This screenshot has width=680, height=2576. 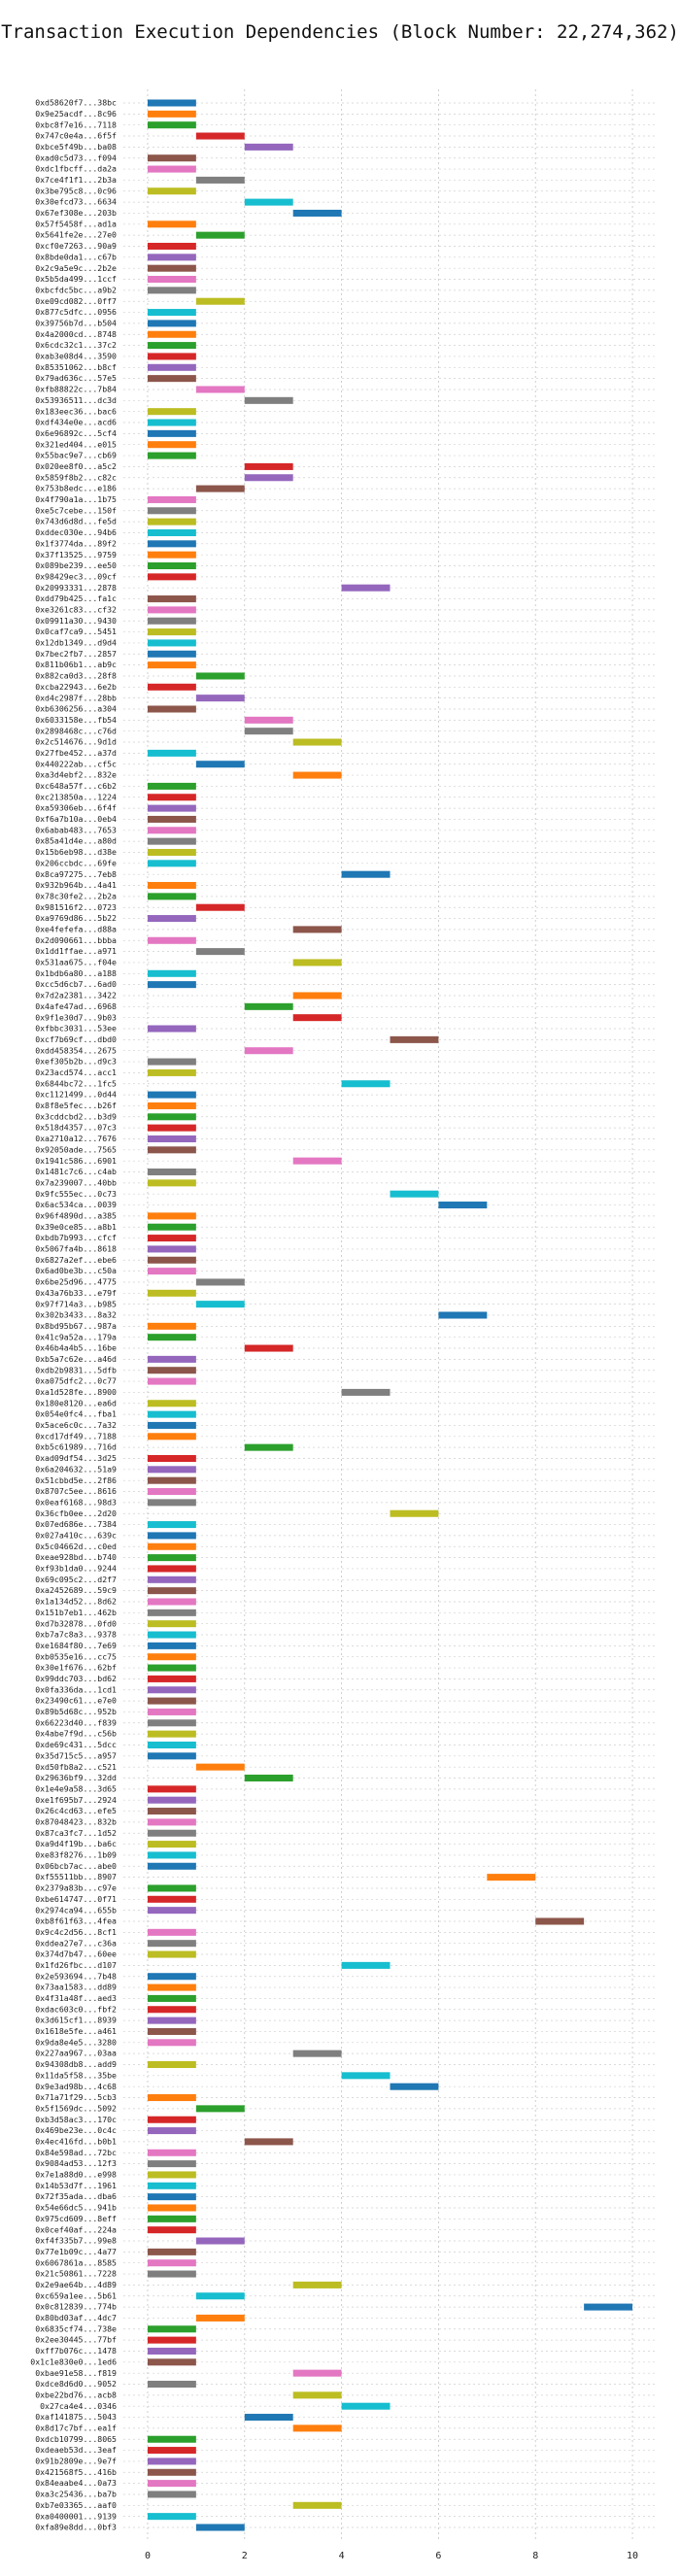 What do you see at coordinates (76, 1645) in the screenshot?
I see `y-tick-label: 0xe1684f80...7e69` at bounding box center [76, 1645].